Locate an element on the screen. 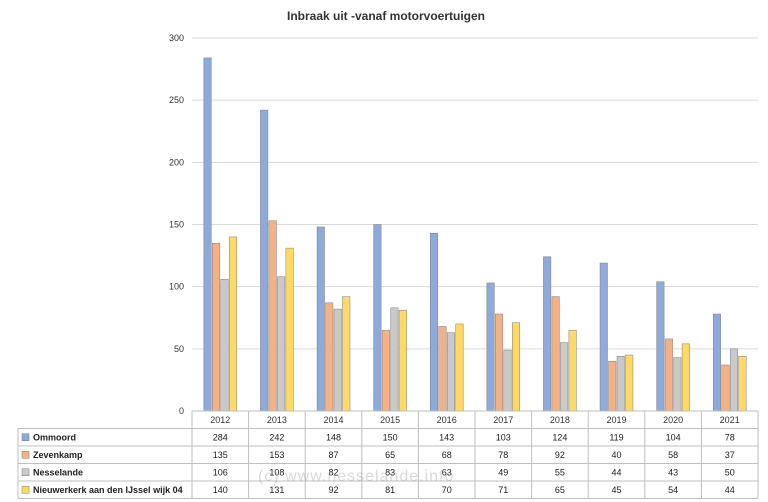 The height and width of the screenshot is (502, 768). data-label: 150 is located at coordinates (390, 437).